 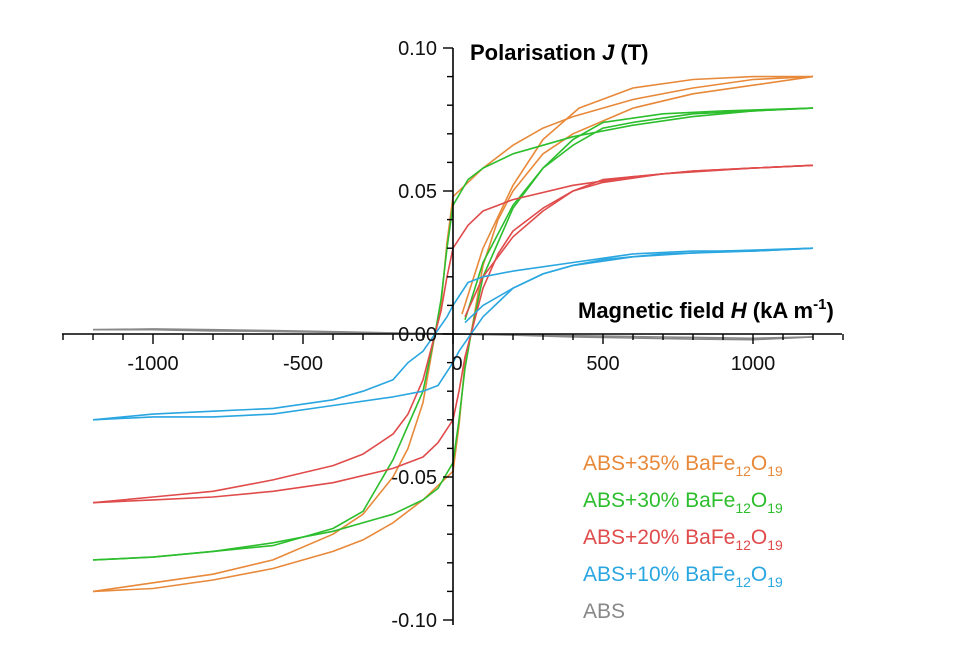 I want to click on x-ticks: -1000 -500 0 500 1000, so click(x=453, y=354).